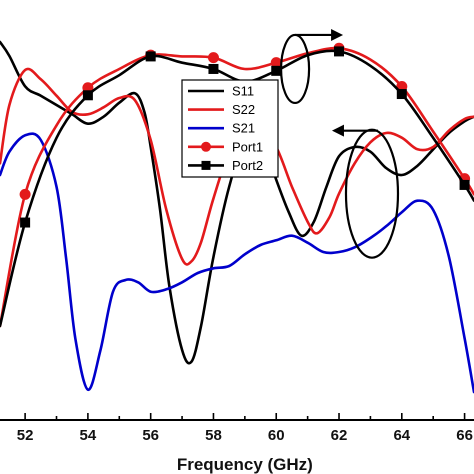 The image size is (474, 474). Describe the element at coordinates (337, 34) in the screenshot. I see `arrow-head-right` at that location.